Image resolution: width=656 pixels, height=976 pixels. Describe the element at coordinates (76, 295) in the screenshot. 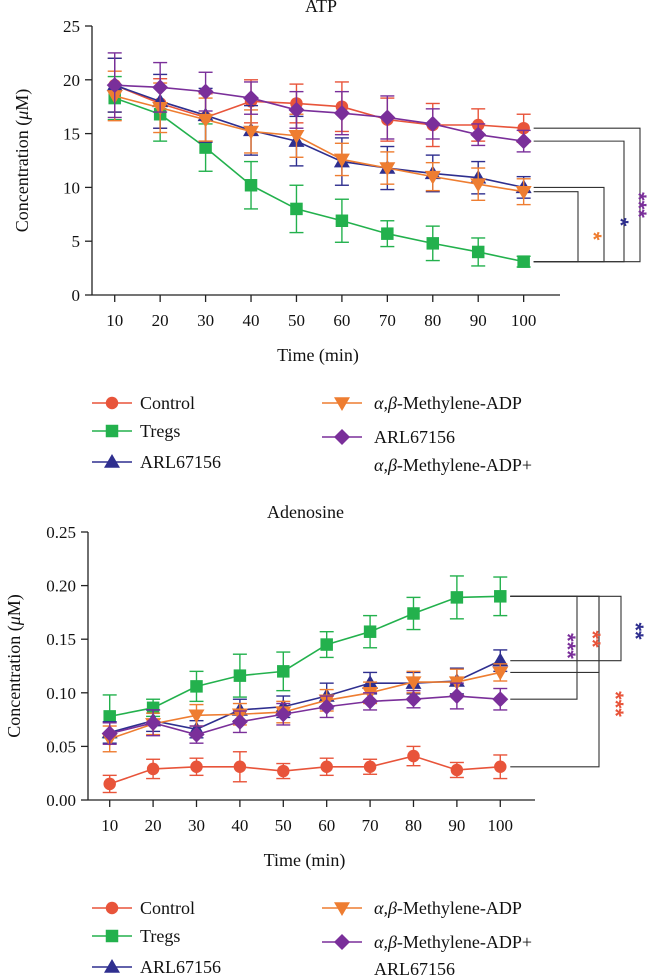

I see `y-tick-label: 0` at that location.